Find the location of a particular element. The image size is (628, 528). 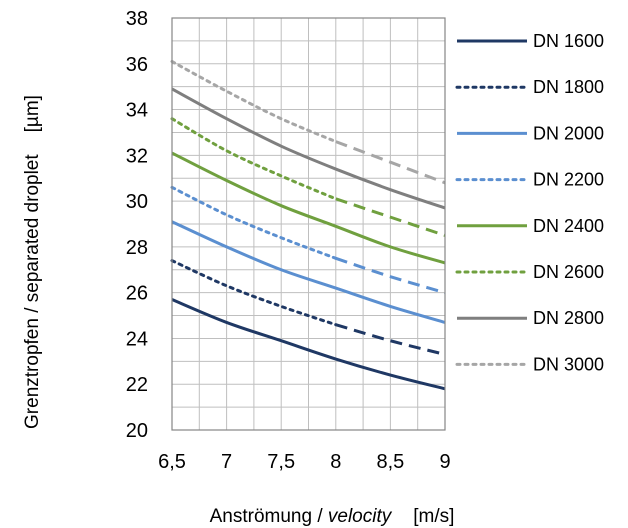

x-tick-label: 7 is located at coordinates (226, 462).